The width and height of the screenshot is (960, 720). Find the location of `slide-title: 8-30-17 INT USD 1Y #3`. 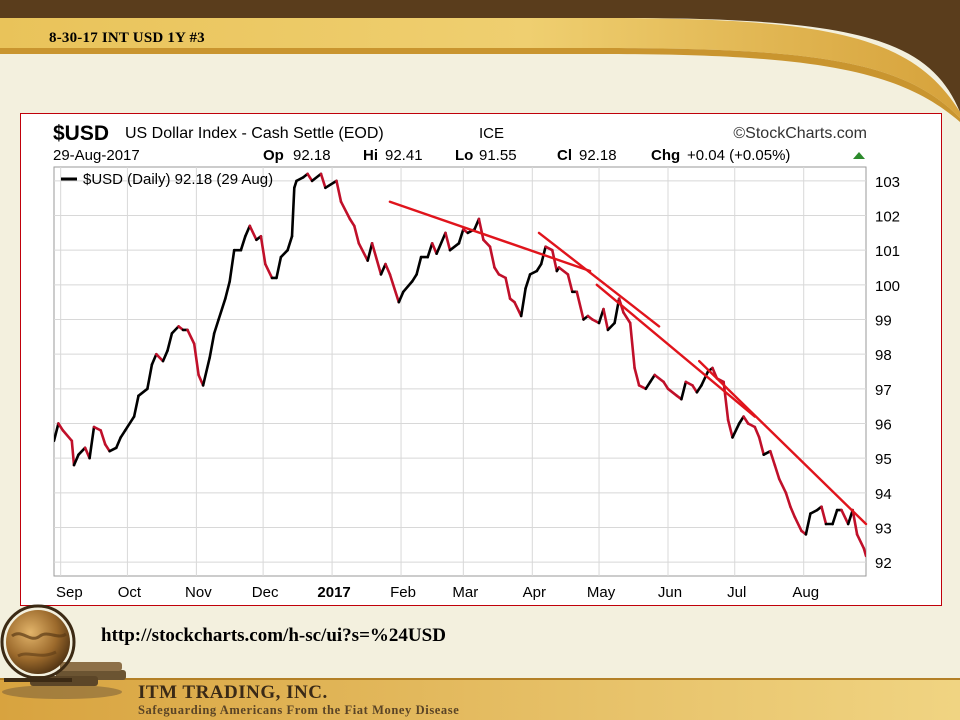

slide-title: 8-30-17 INT USD 1Y #3 is located at coordinates (127, 38).